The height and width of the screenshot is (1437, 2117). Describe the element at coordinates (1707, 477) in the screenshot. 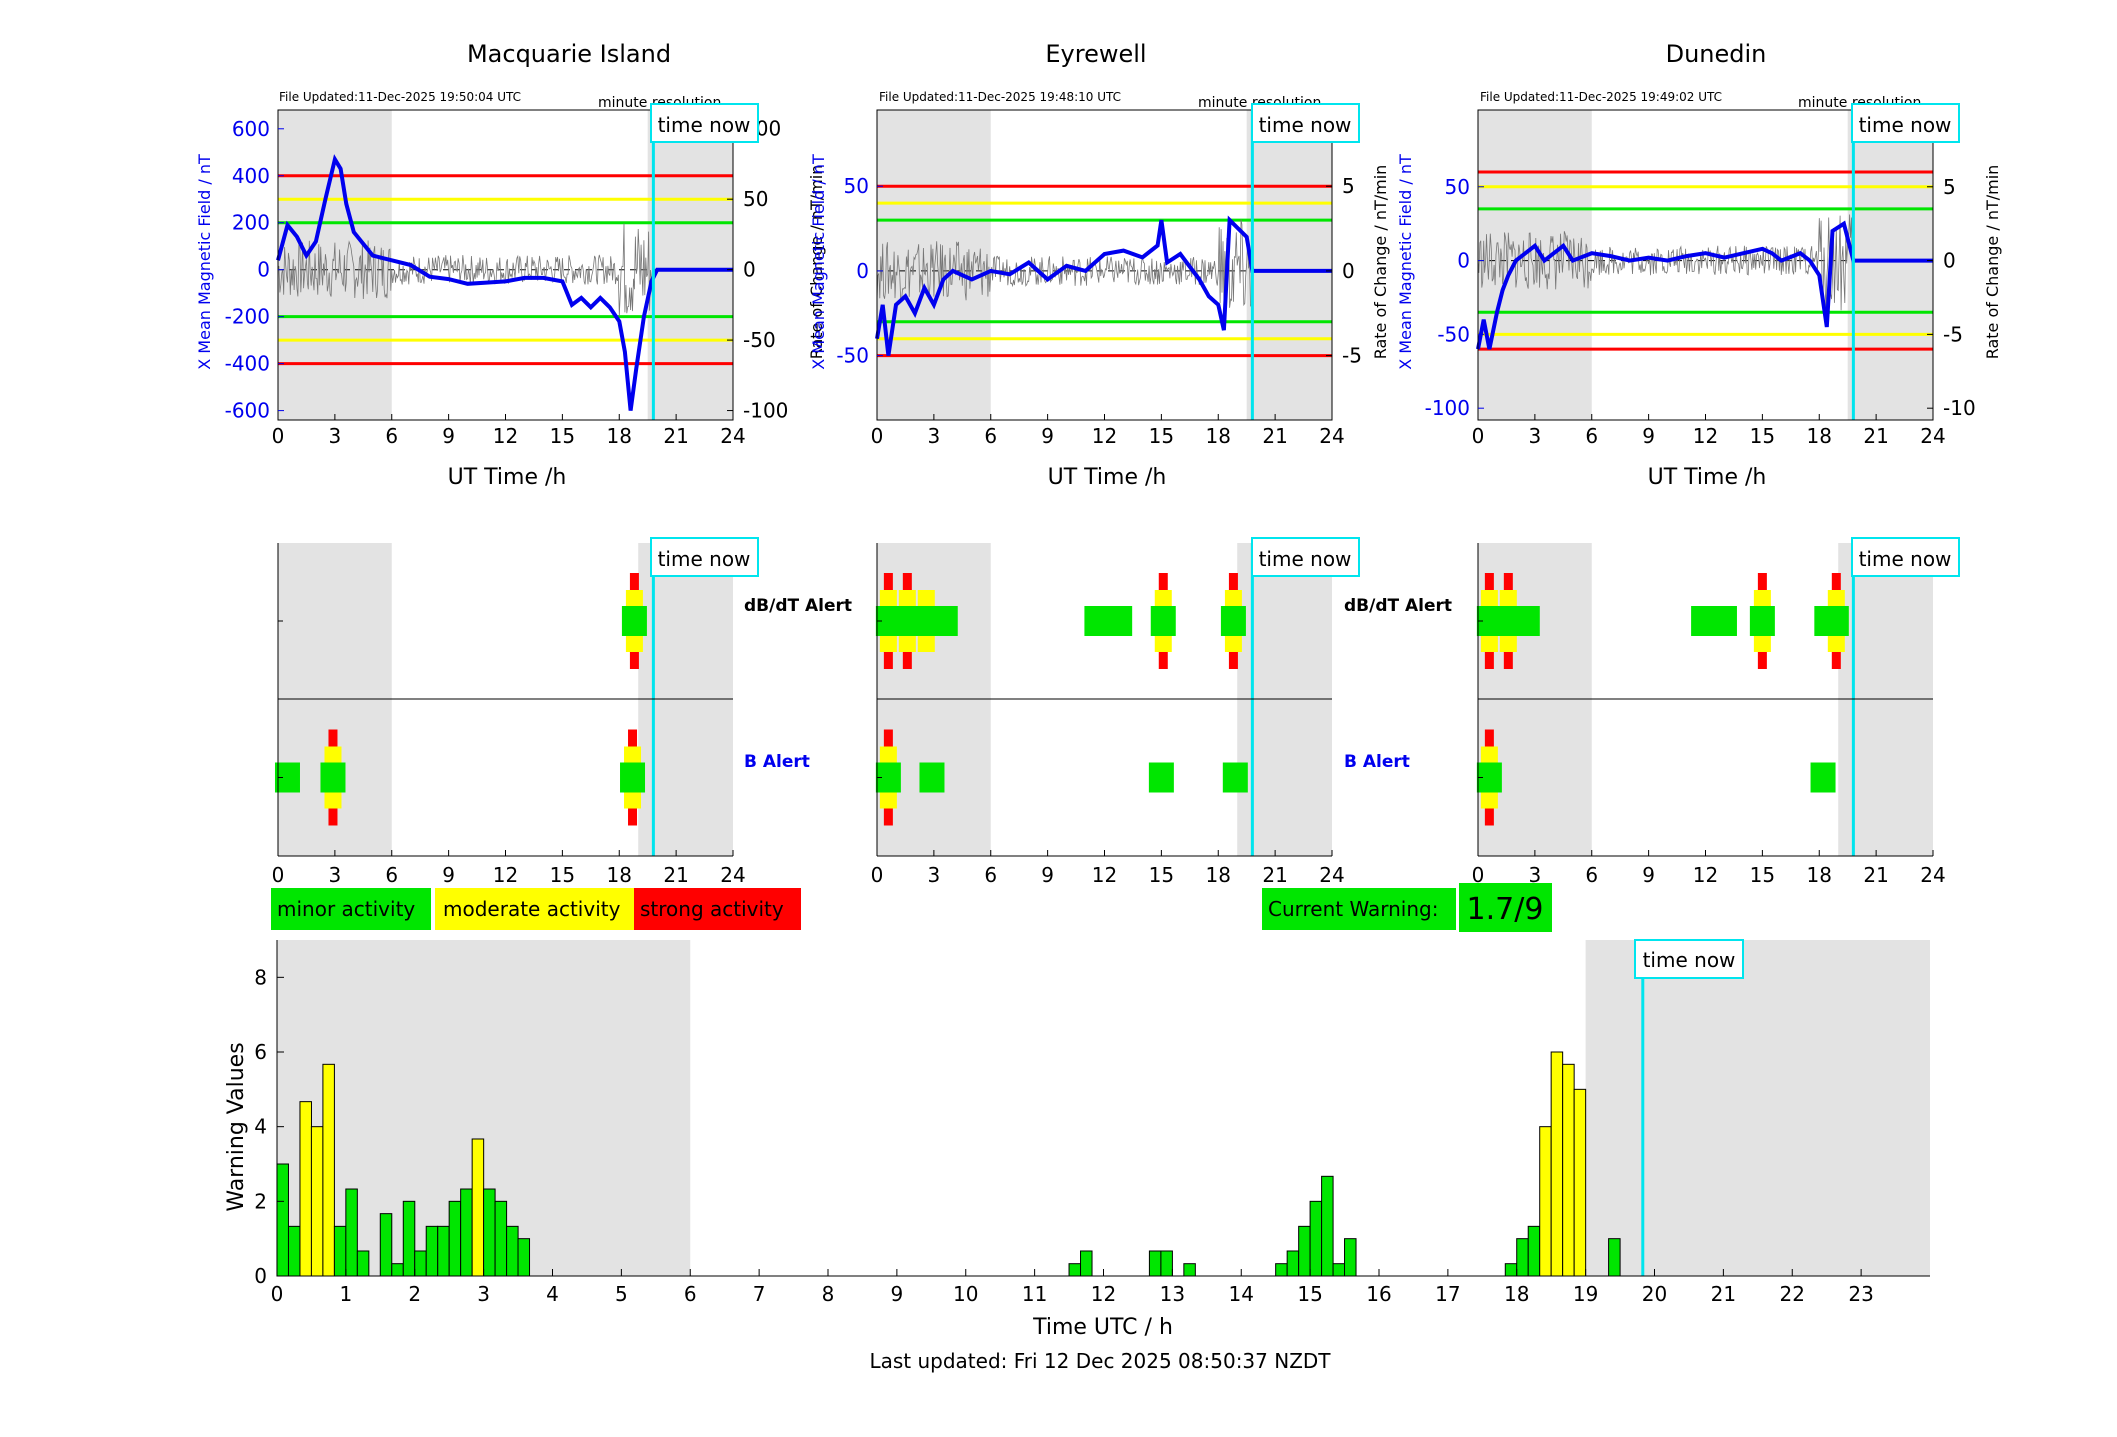

I see `x-axis-label: UT Time /h` at that location.